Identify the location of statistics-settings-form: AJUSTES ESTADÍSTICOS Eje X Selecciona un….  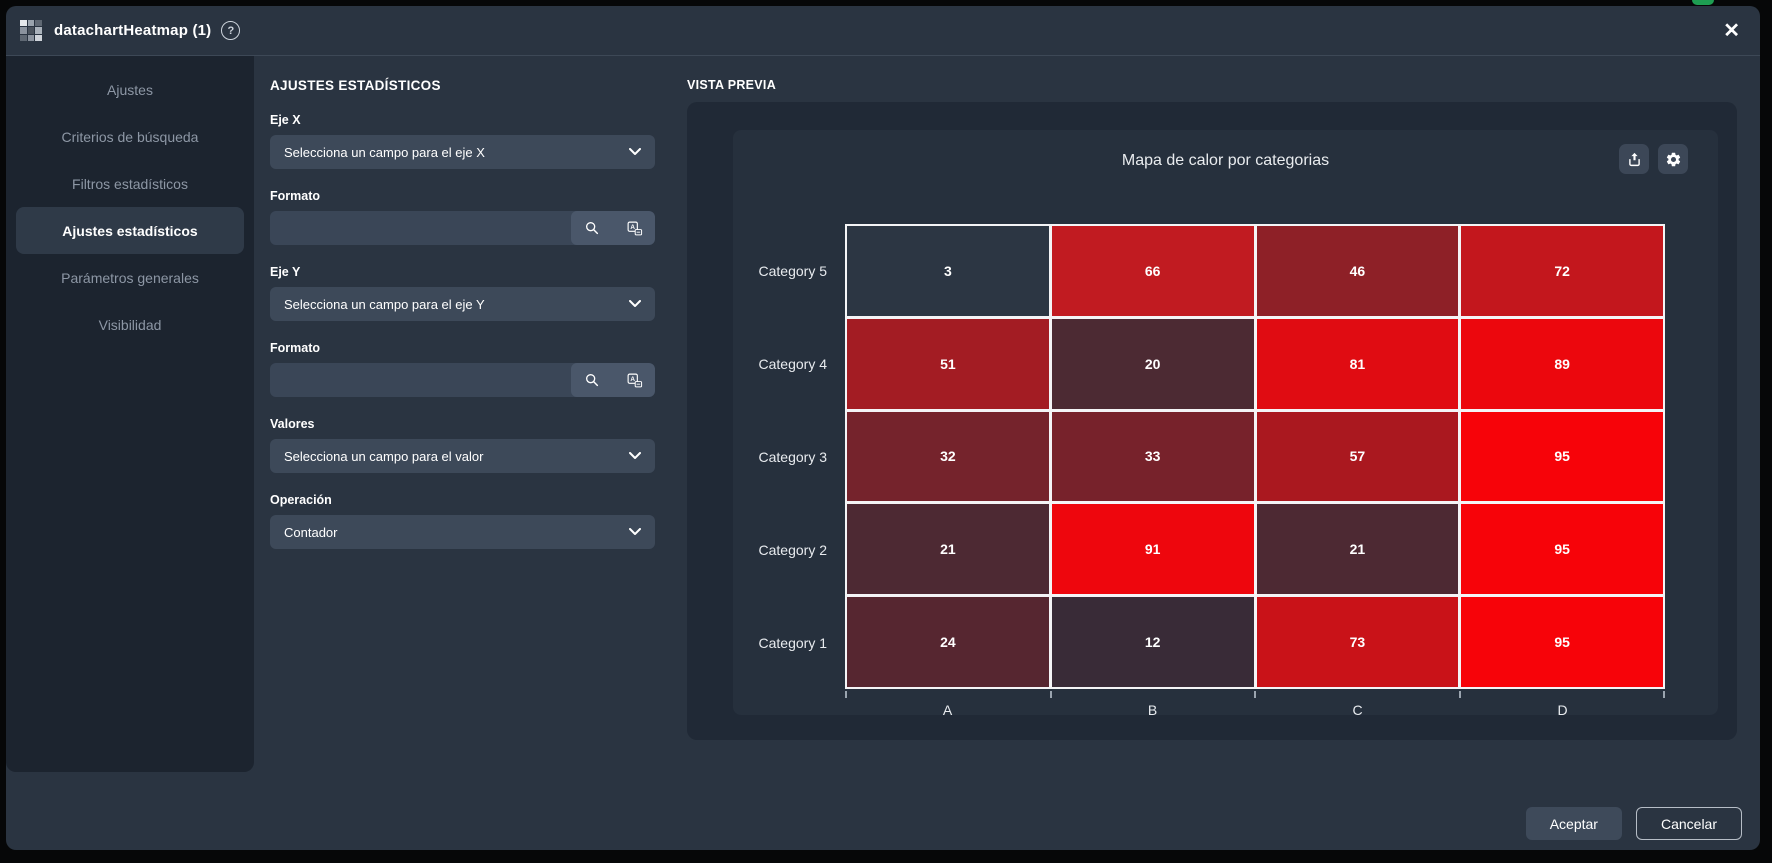
(462, 302).